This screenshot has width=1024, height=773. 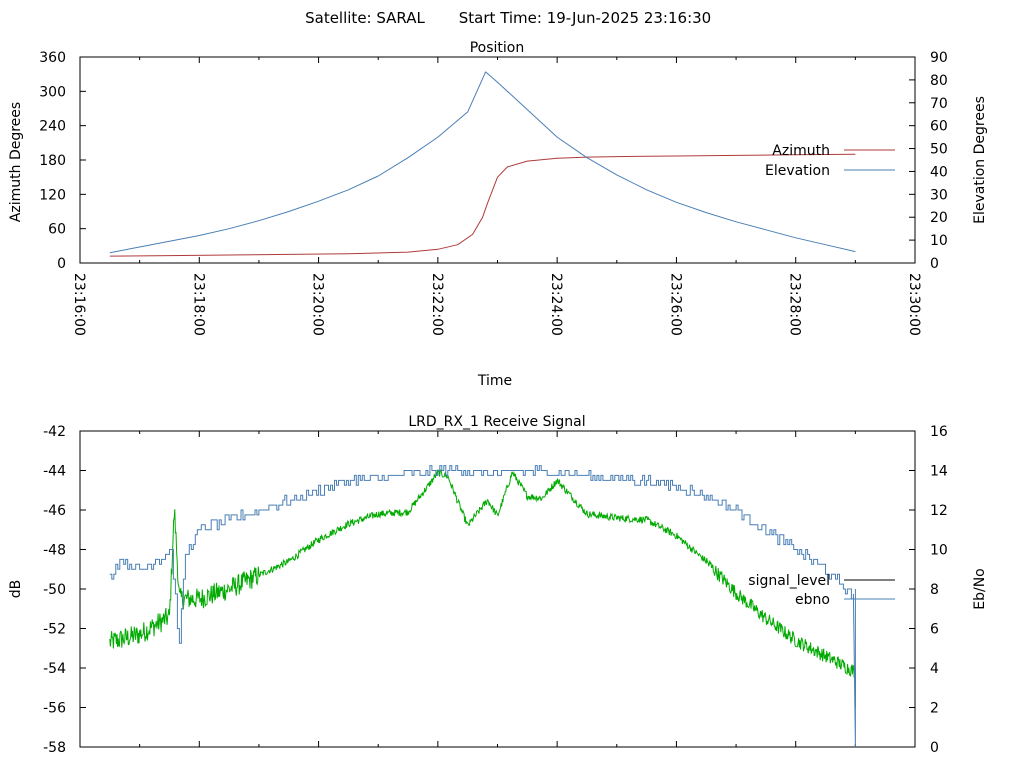 What do you see at coordinates (54, 709) in the screenshot?
I see `signal-y-tick-label: -56` at bounding box center [54, 709].